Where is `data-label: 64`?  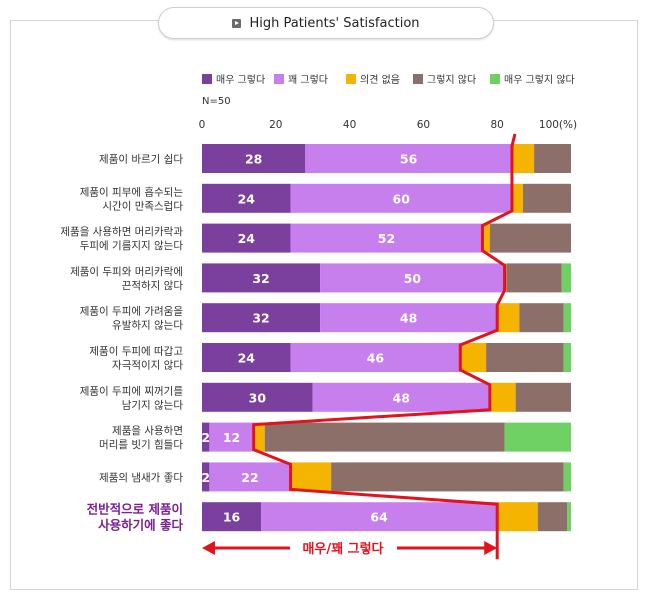 data-label: 64 is located at coordinates (379, 517).